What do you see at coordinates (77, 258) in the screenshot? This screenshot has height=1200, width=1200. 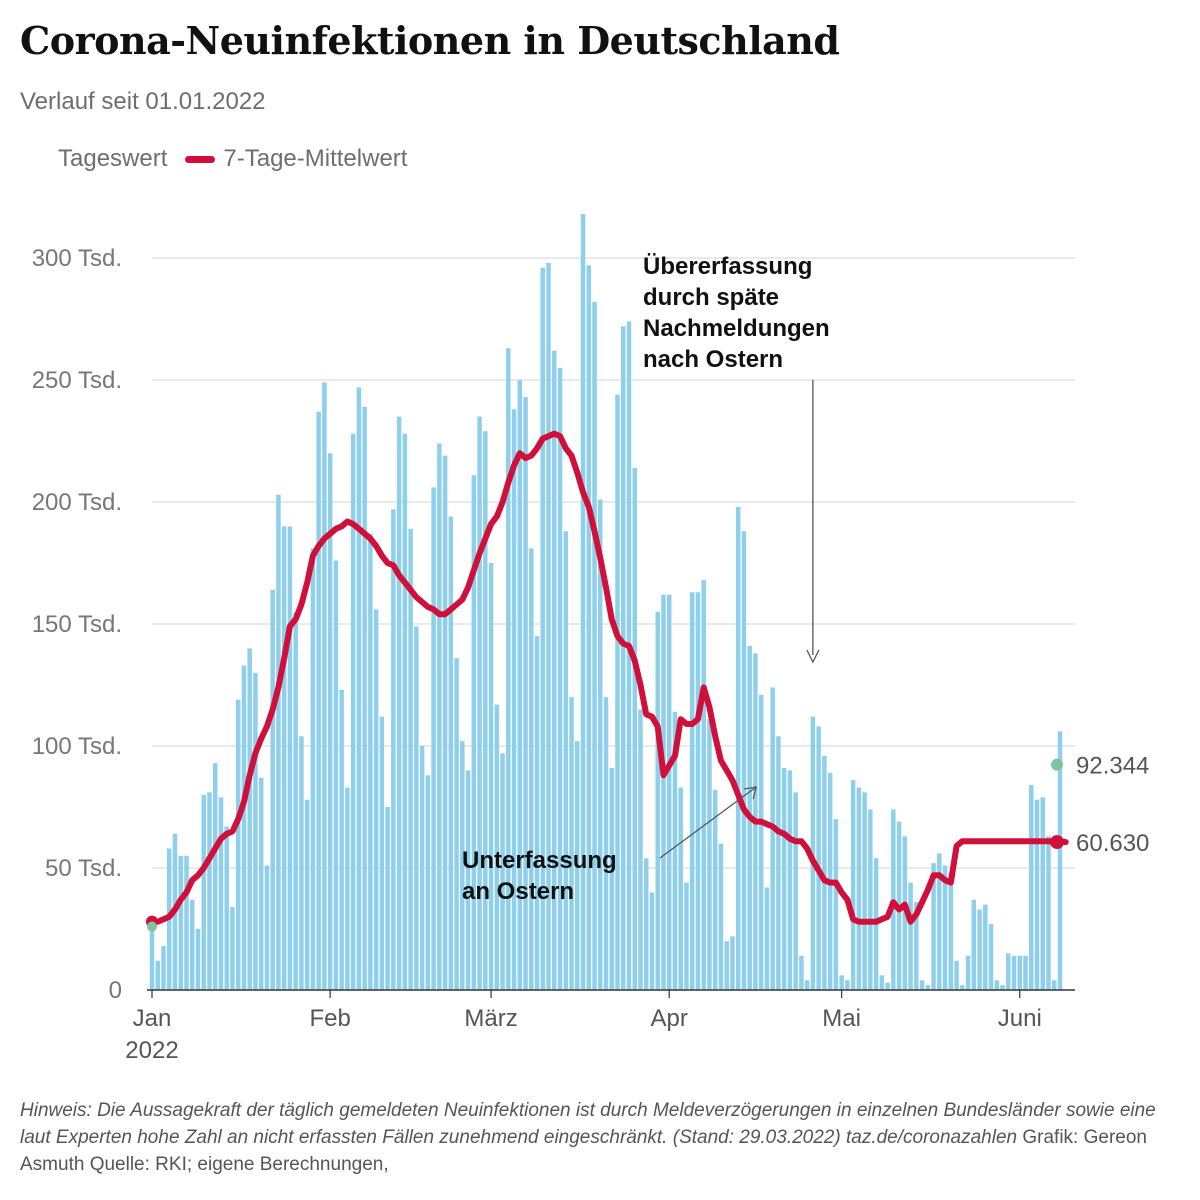 I see `y-tick-label: 300 Tsd.` at bounding box center [77, 258].